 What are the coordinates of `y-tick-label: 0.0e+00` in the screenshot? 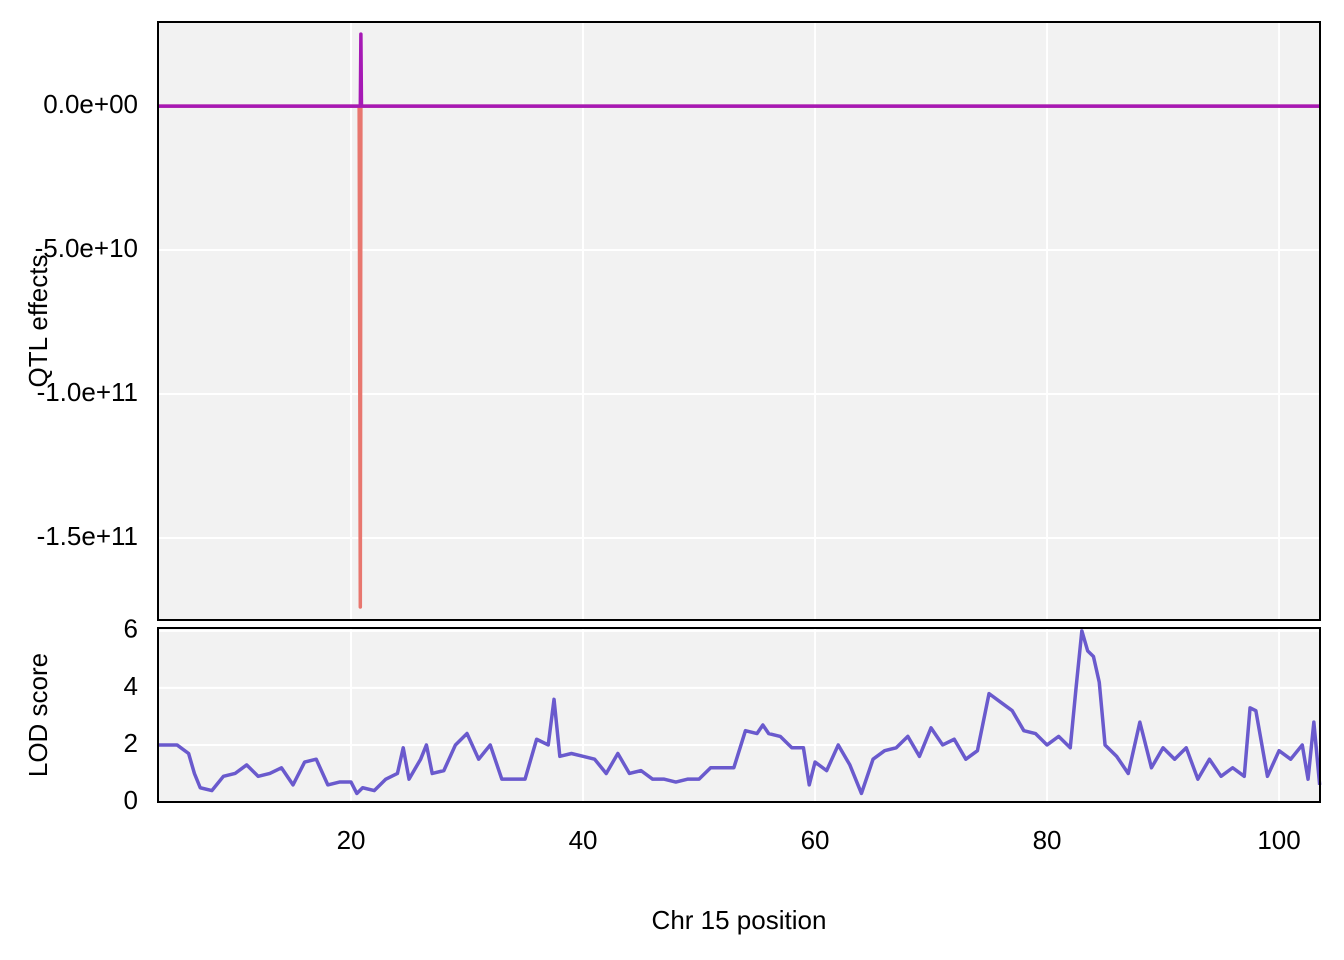 It's located at (90, 104).